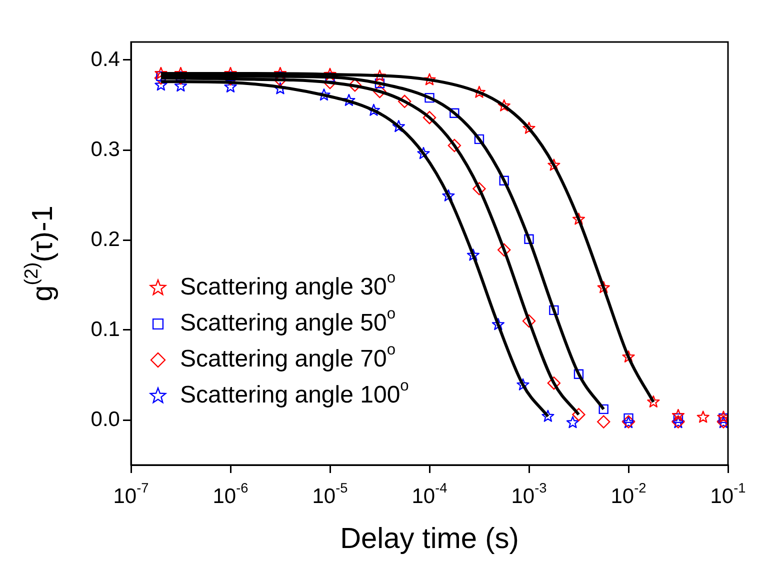  I want to click on y-tick-label: 0.0, so click(105, 419).